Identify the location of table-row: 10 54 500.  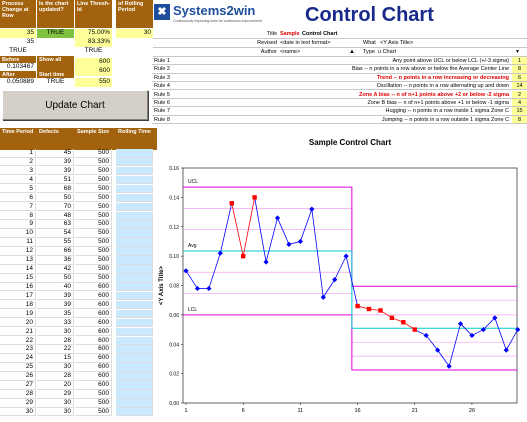
(76, 233).